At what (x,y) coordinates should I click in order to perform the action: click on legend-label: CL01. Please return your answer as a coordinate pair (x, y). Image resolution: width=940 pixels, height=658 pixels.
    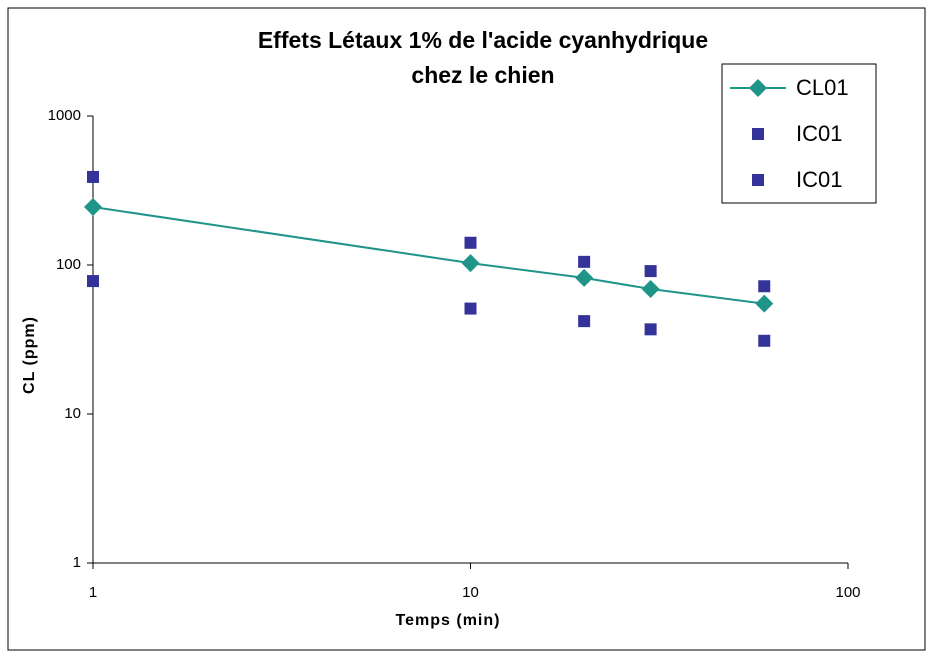
    Looking at the image, I should click on (822, 87).